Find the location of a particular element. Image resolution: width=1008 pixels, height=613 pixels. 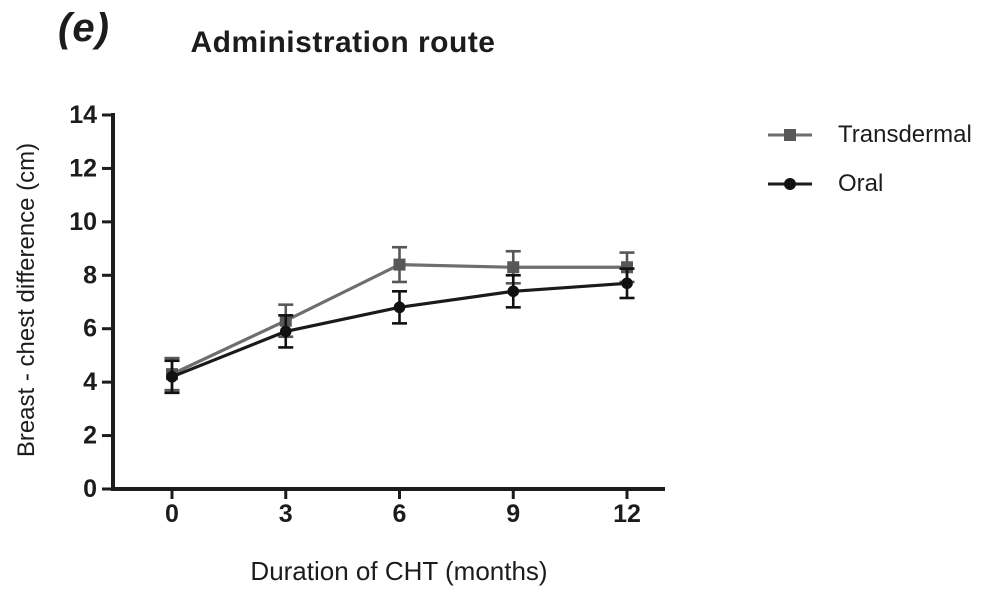

panel-label: (e) is located at coordinates (84, 28).